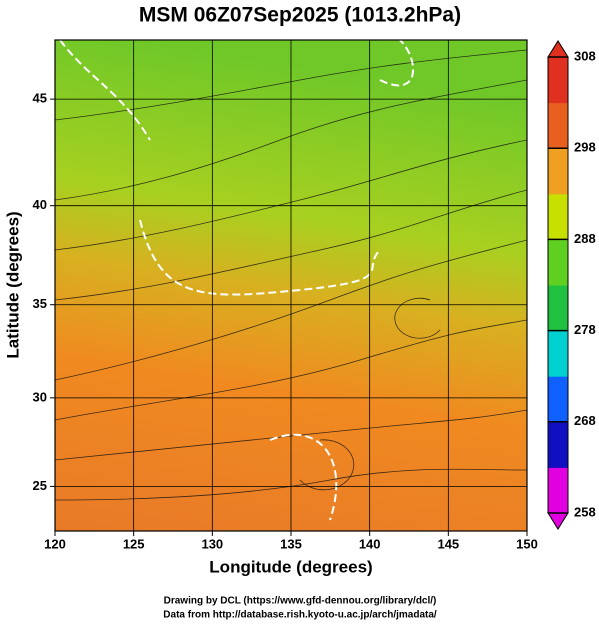  What do you see at coordinates (40, 396) in the screenshot?
I see `y-tick-label: 30` at bounding box center [40, 396].